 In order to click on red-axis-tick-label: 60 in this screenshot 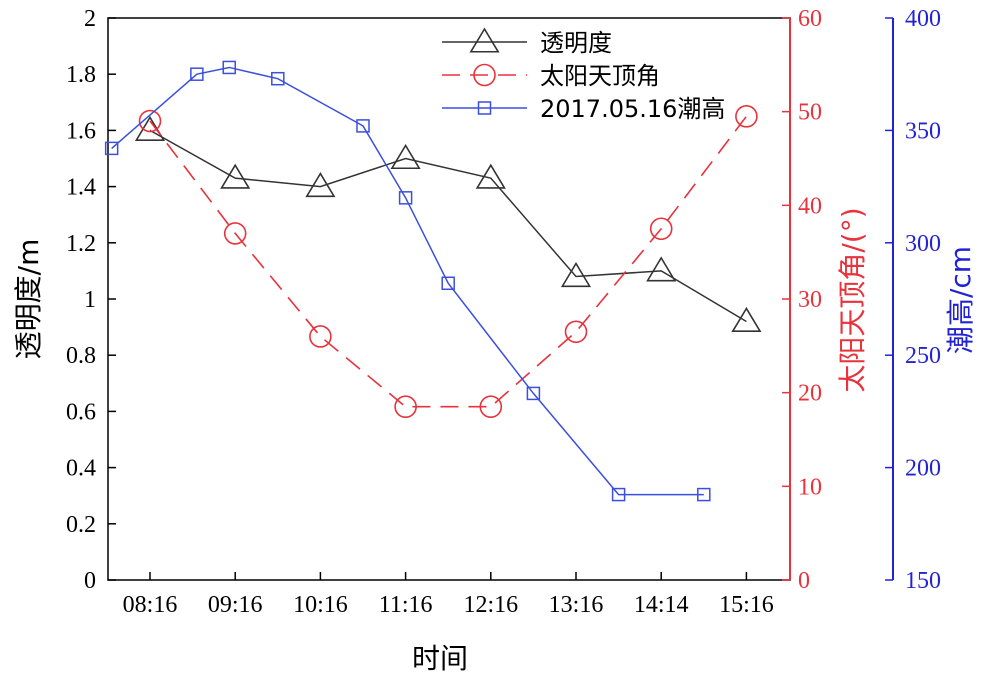, I will do `click(810, 19)`.